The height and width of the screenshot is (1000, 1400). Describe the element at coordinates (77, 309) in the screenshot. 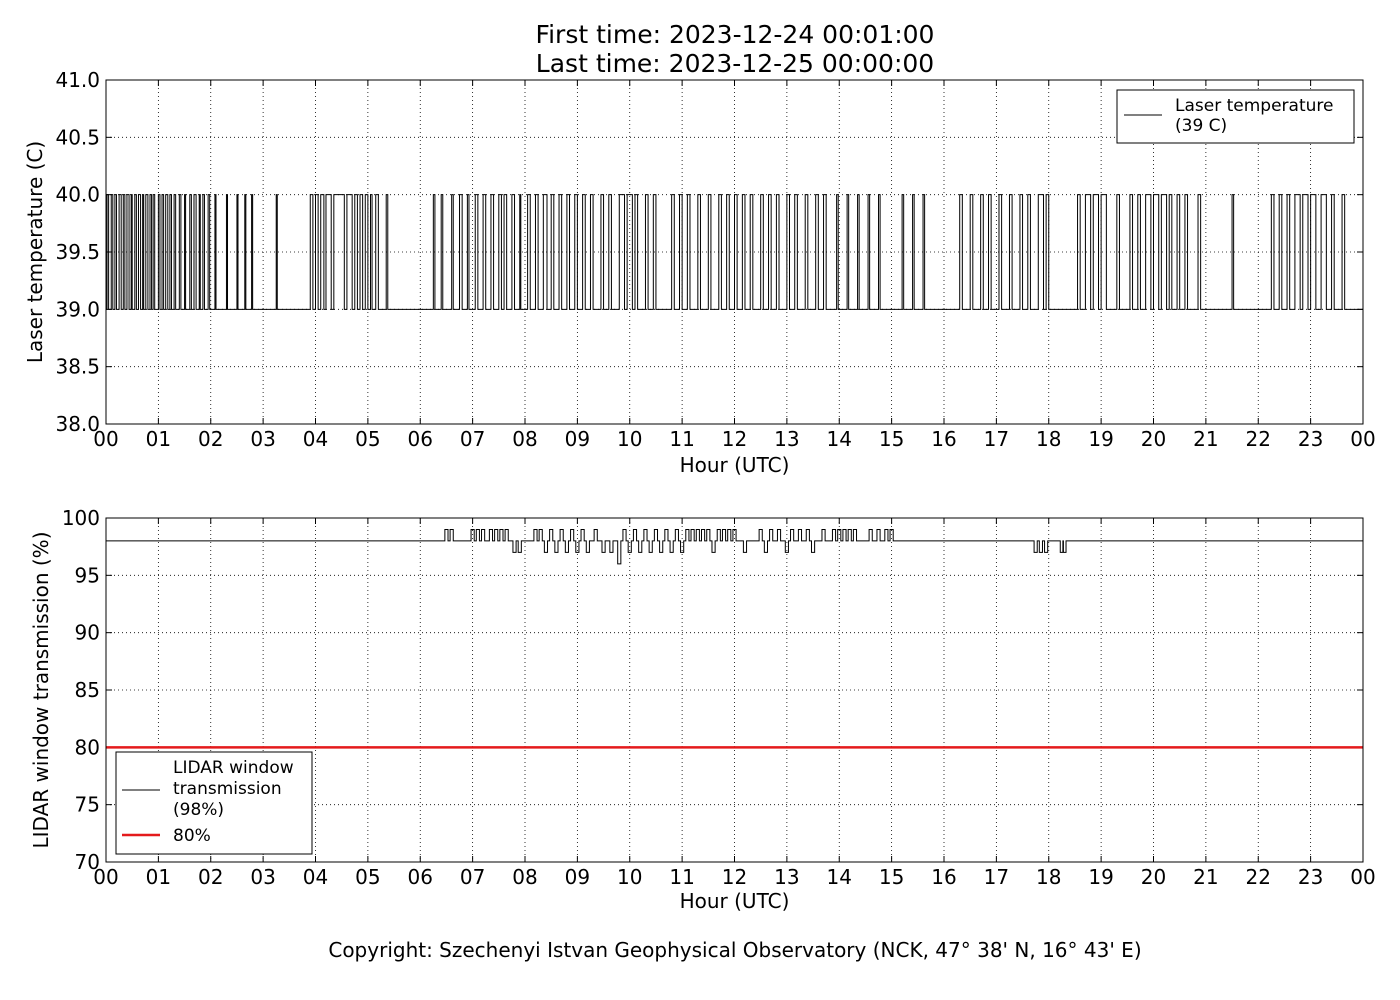

I see `y-tick-label: 39.0` at that location.